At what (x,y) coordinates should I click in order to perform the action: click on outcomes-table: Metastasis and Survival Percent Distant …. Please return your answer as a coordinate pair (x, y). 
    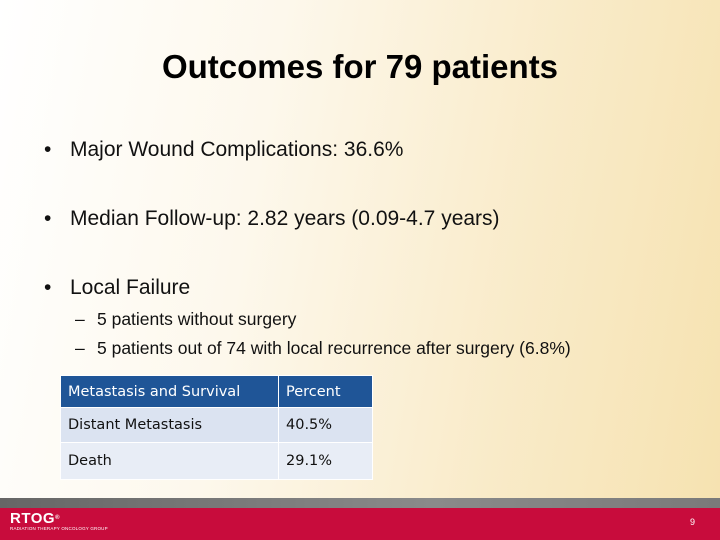
    Looking at the image, I should click on (216, 427).